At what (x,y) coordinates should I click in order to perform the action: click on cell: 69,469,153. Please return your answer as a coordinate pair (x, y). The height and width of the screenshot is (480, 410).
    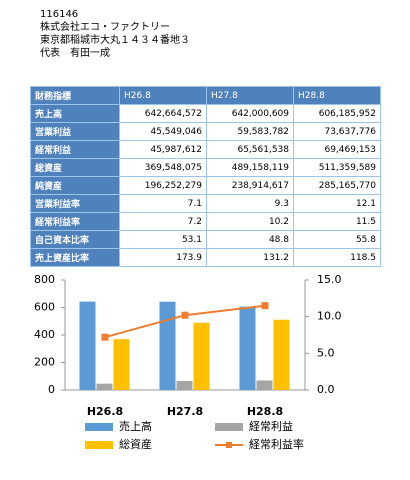
    Looking at the image, I should click on (337, 149).